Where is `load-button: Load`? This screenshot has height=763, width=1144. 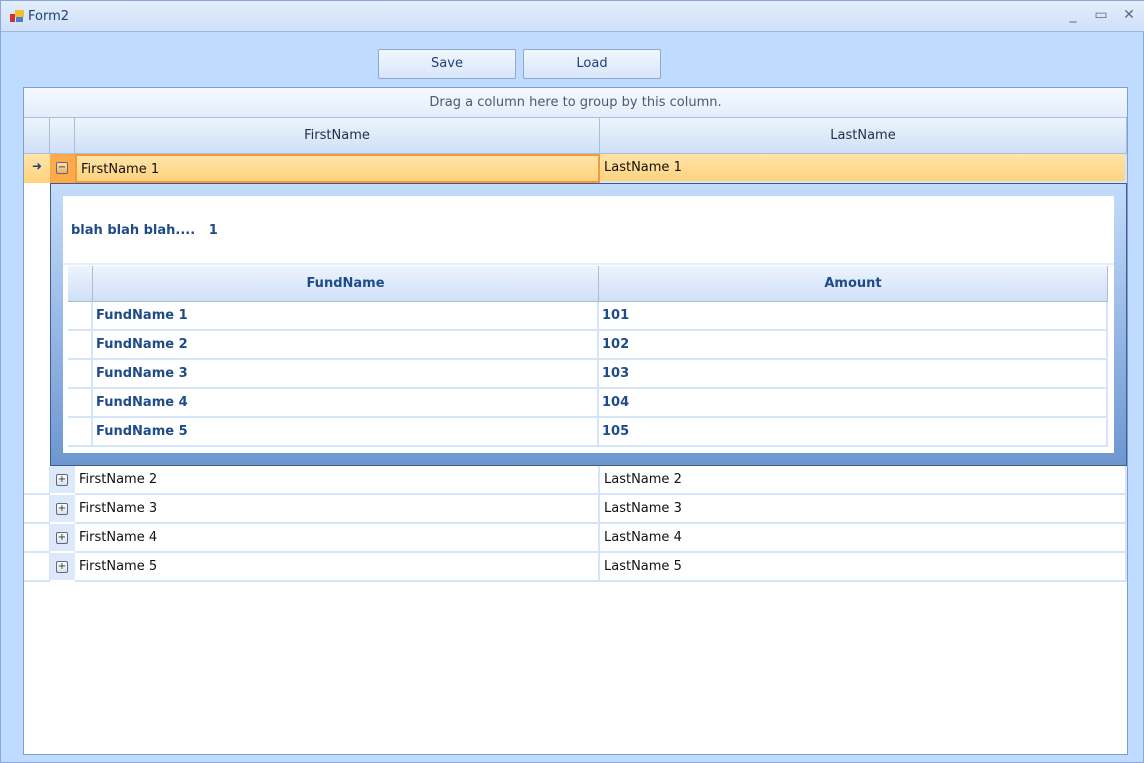
load-button: Load is located at coordinates (592, 64).